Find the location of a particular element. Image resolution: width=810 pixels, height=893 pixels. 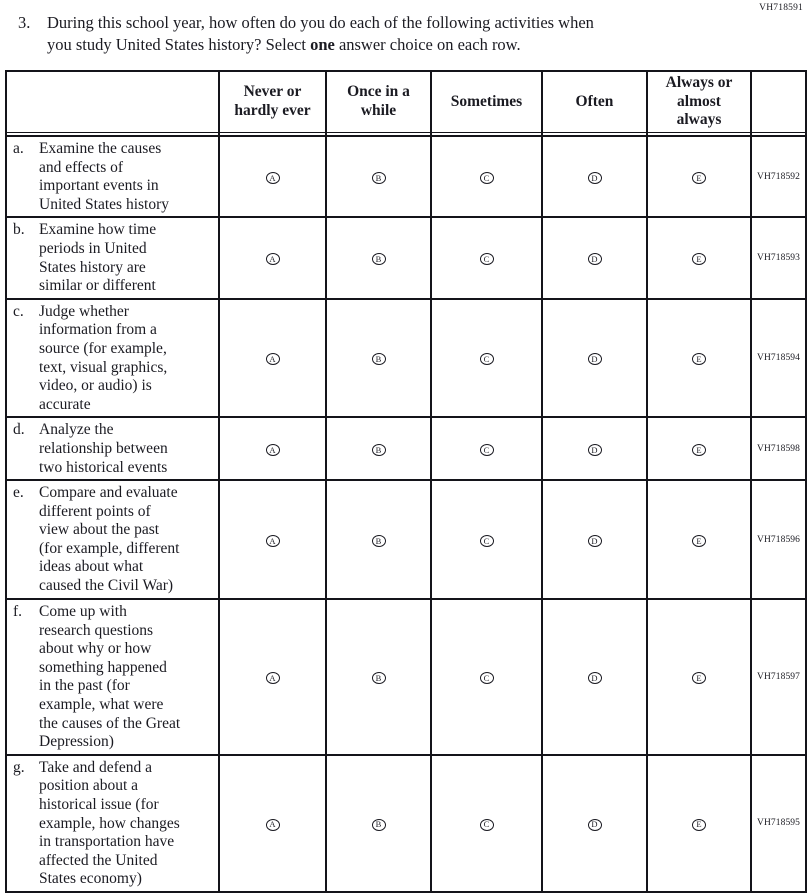

row-letter: f. is located at coordinates (18, 612).